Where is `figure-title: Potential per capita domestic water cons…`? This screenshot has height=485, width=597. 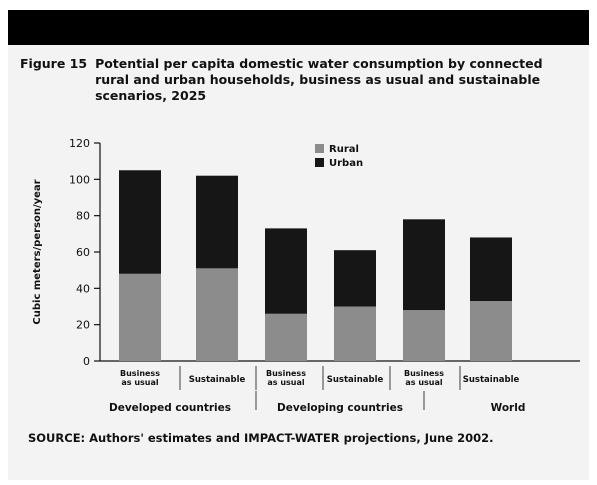 figure-title: Potential per capita domestic water cons… is located at coordinates (319, 79).